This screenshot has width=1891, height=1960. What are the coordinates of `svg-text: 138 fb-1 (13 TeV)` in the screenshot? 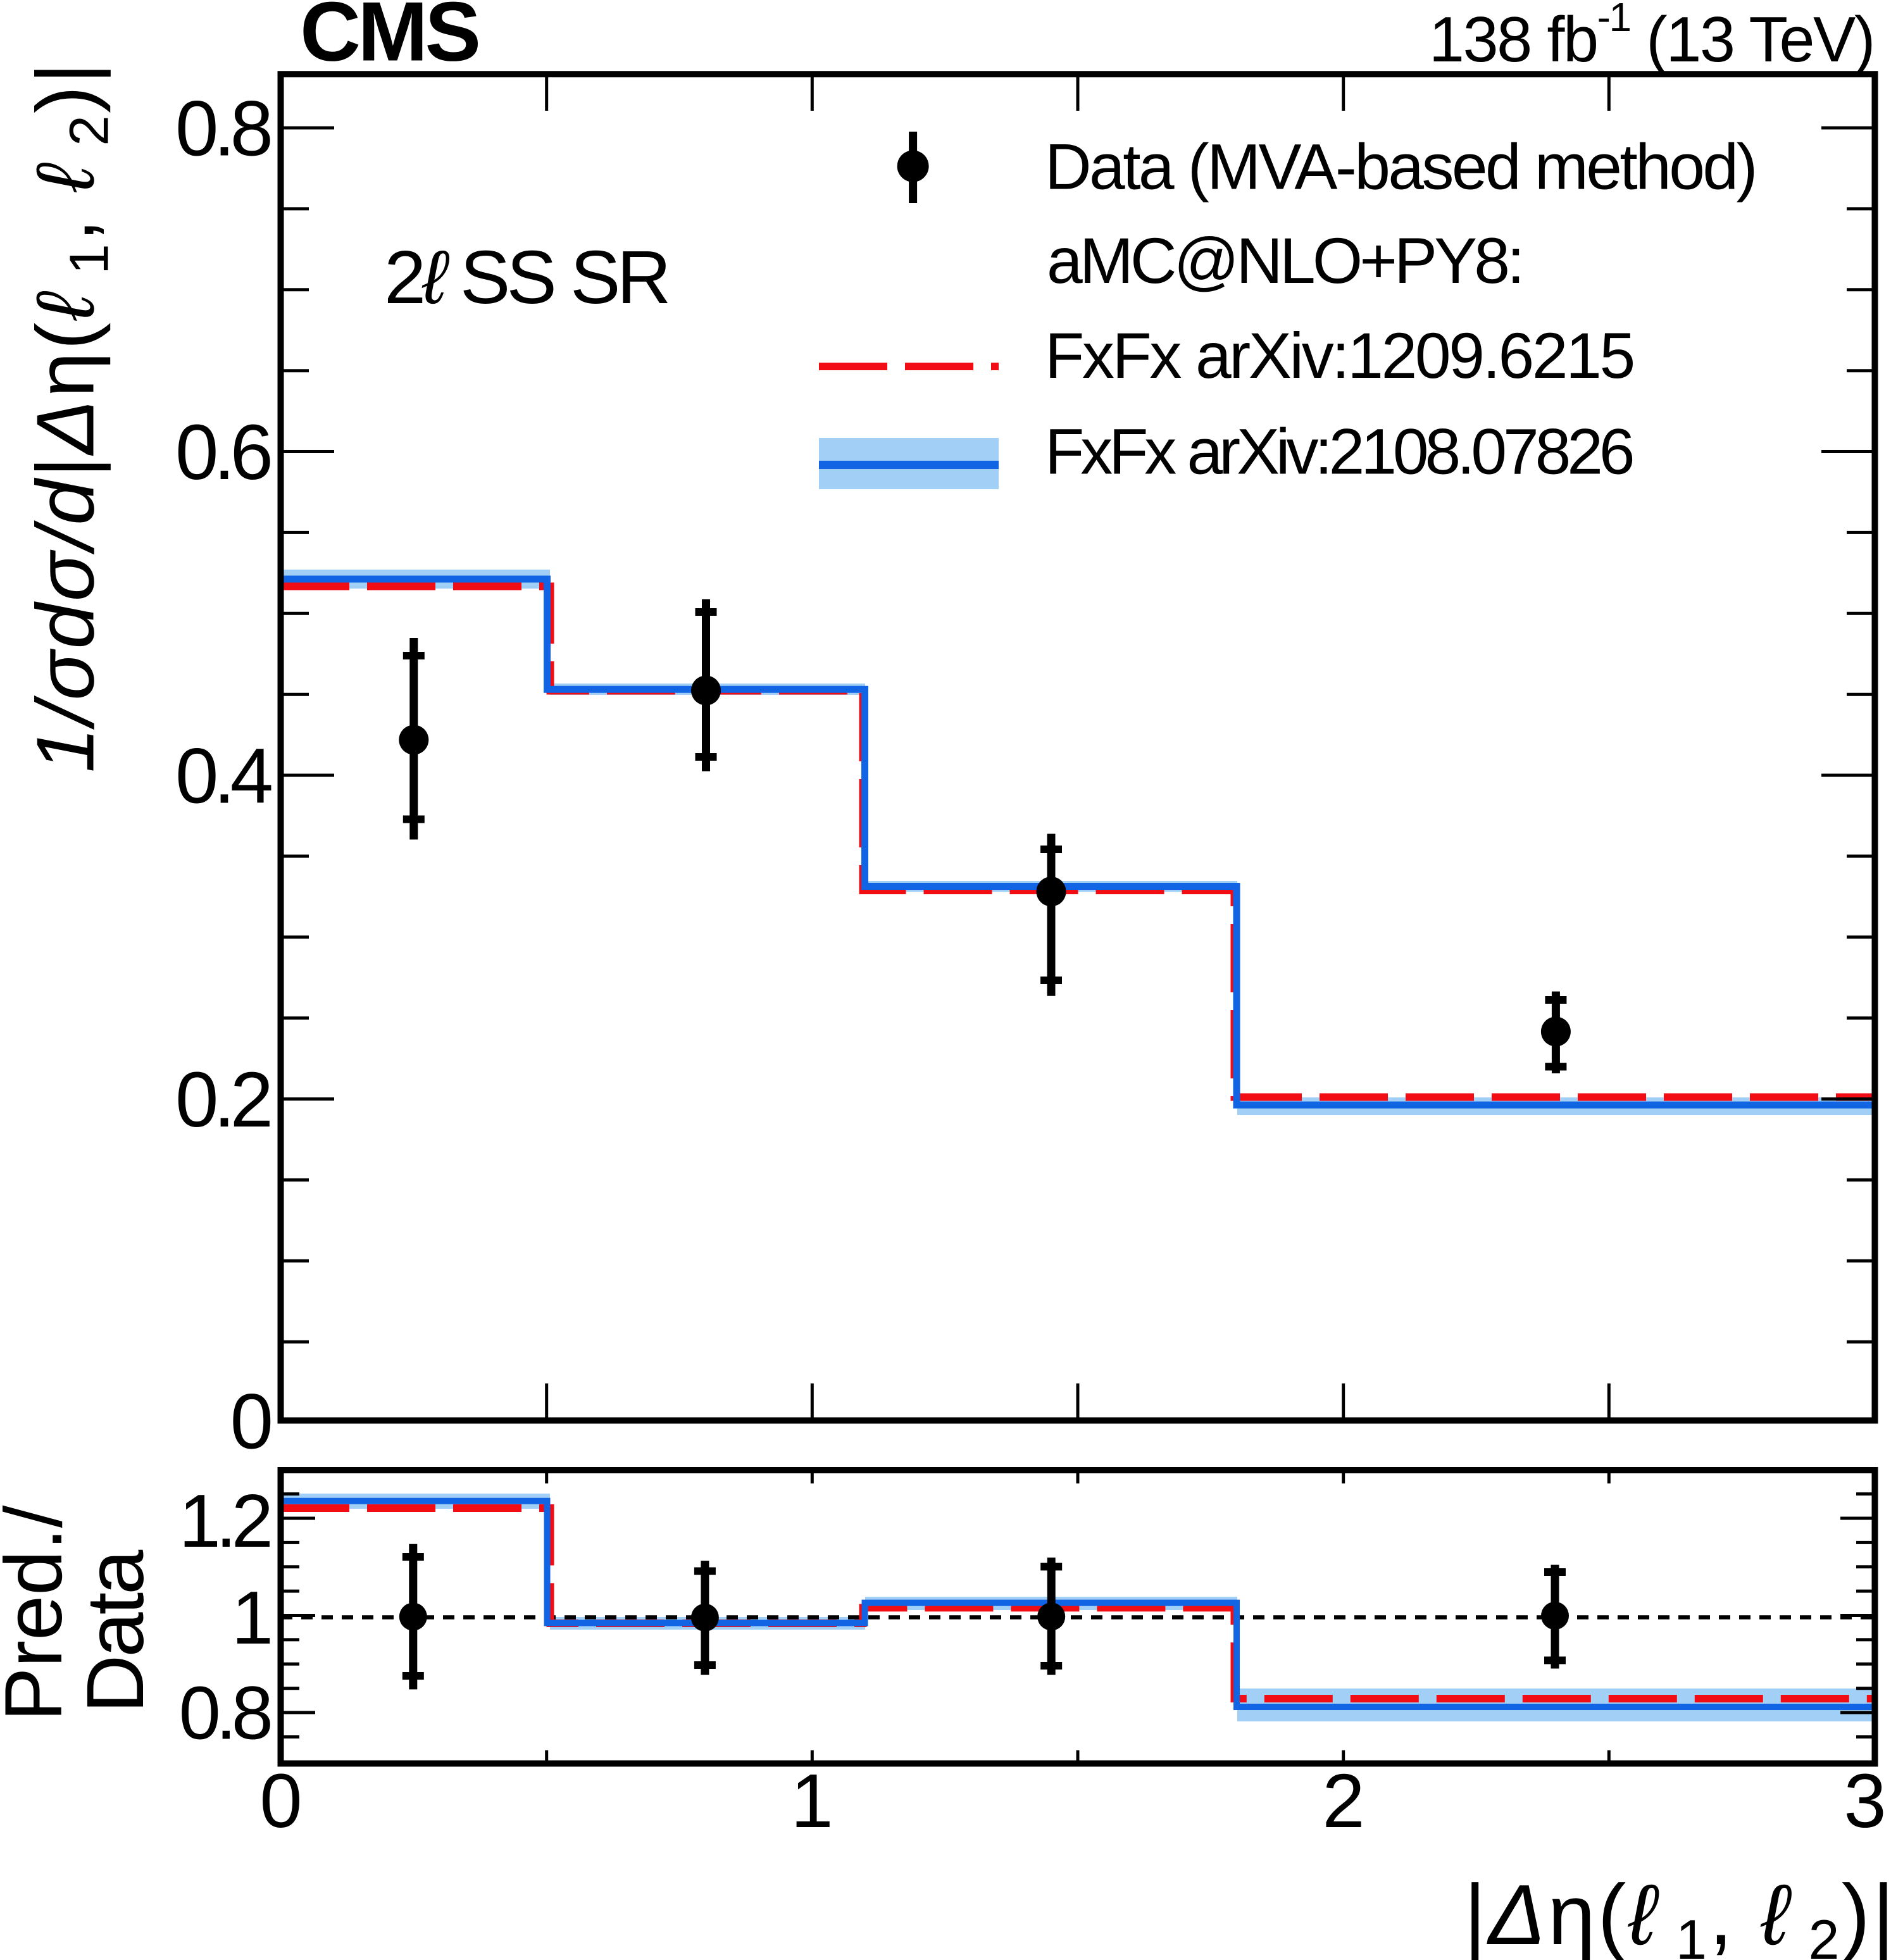 It's located at (1651, 37).